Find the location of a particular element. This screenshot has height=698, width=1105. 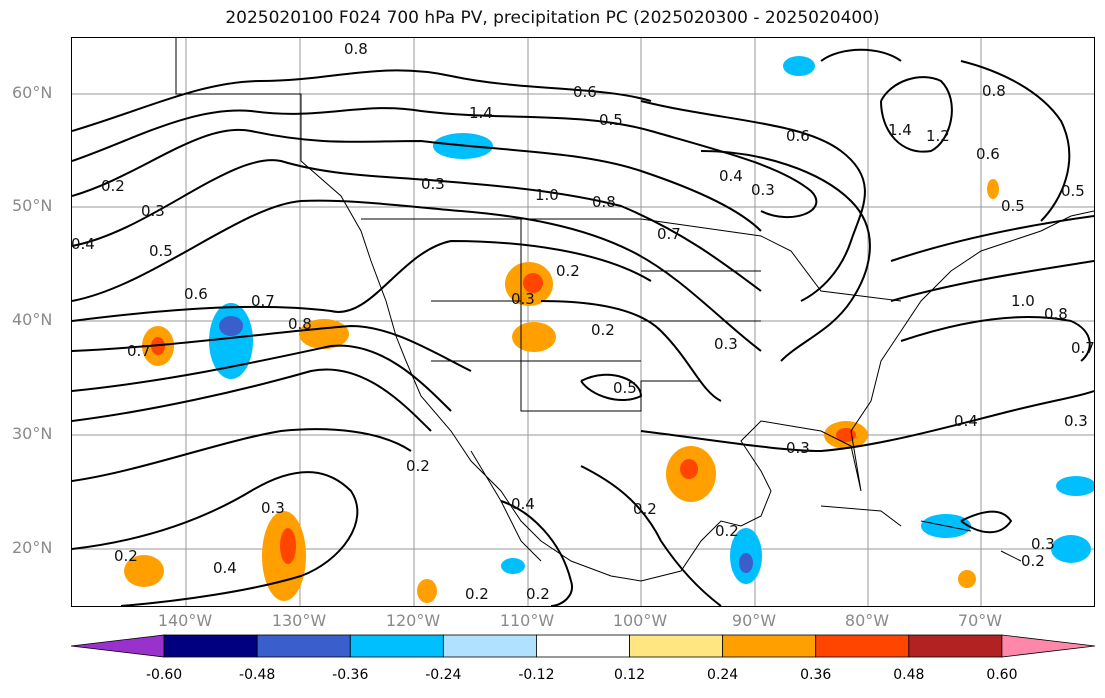

precip-blob-mexico-pac is located at coordinates (513, 566).